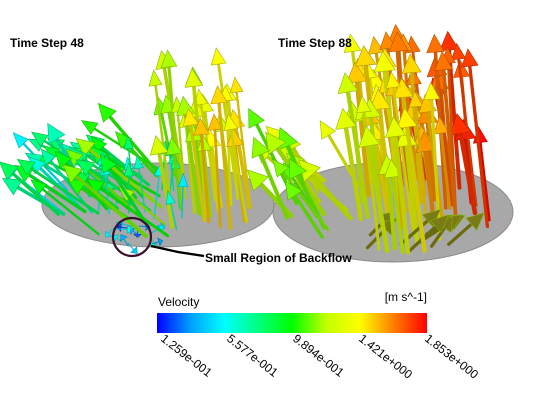 This screenshot has width=550, height=405. What do you see at coordinates (132, 237) in the screenshot?
I see `backflow-highlight-circle` at bounding box center [132, 237].